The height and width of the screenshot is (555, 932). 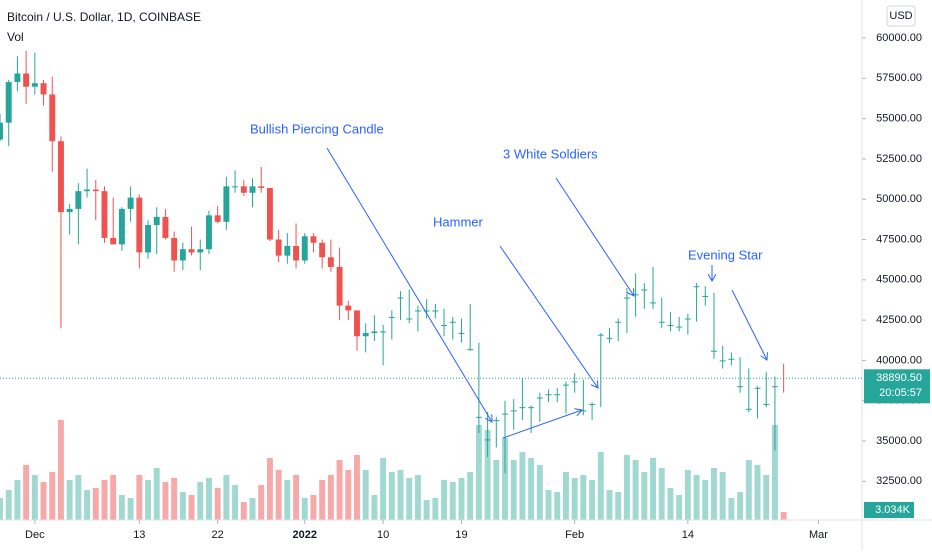 What do you see at coordinates (15, 37) in the screenshot?
I see `volume-title: Vol` at bounding box center [15, 37].